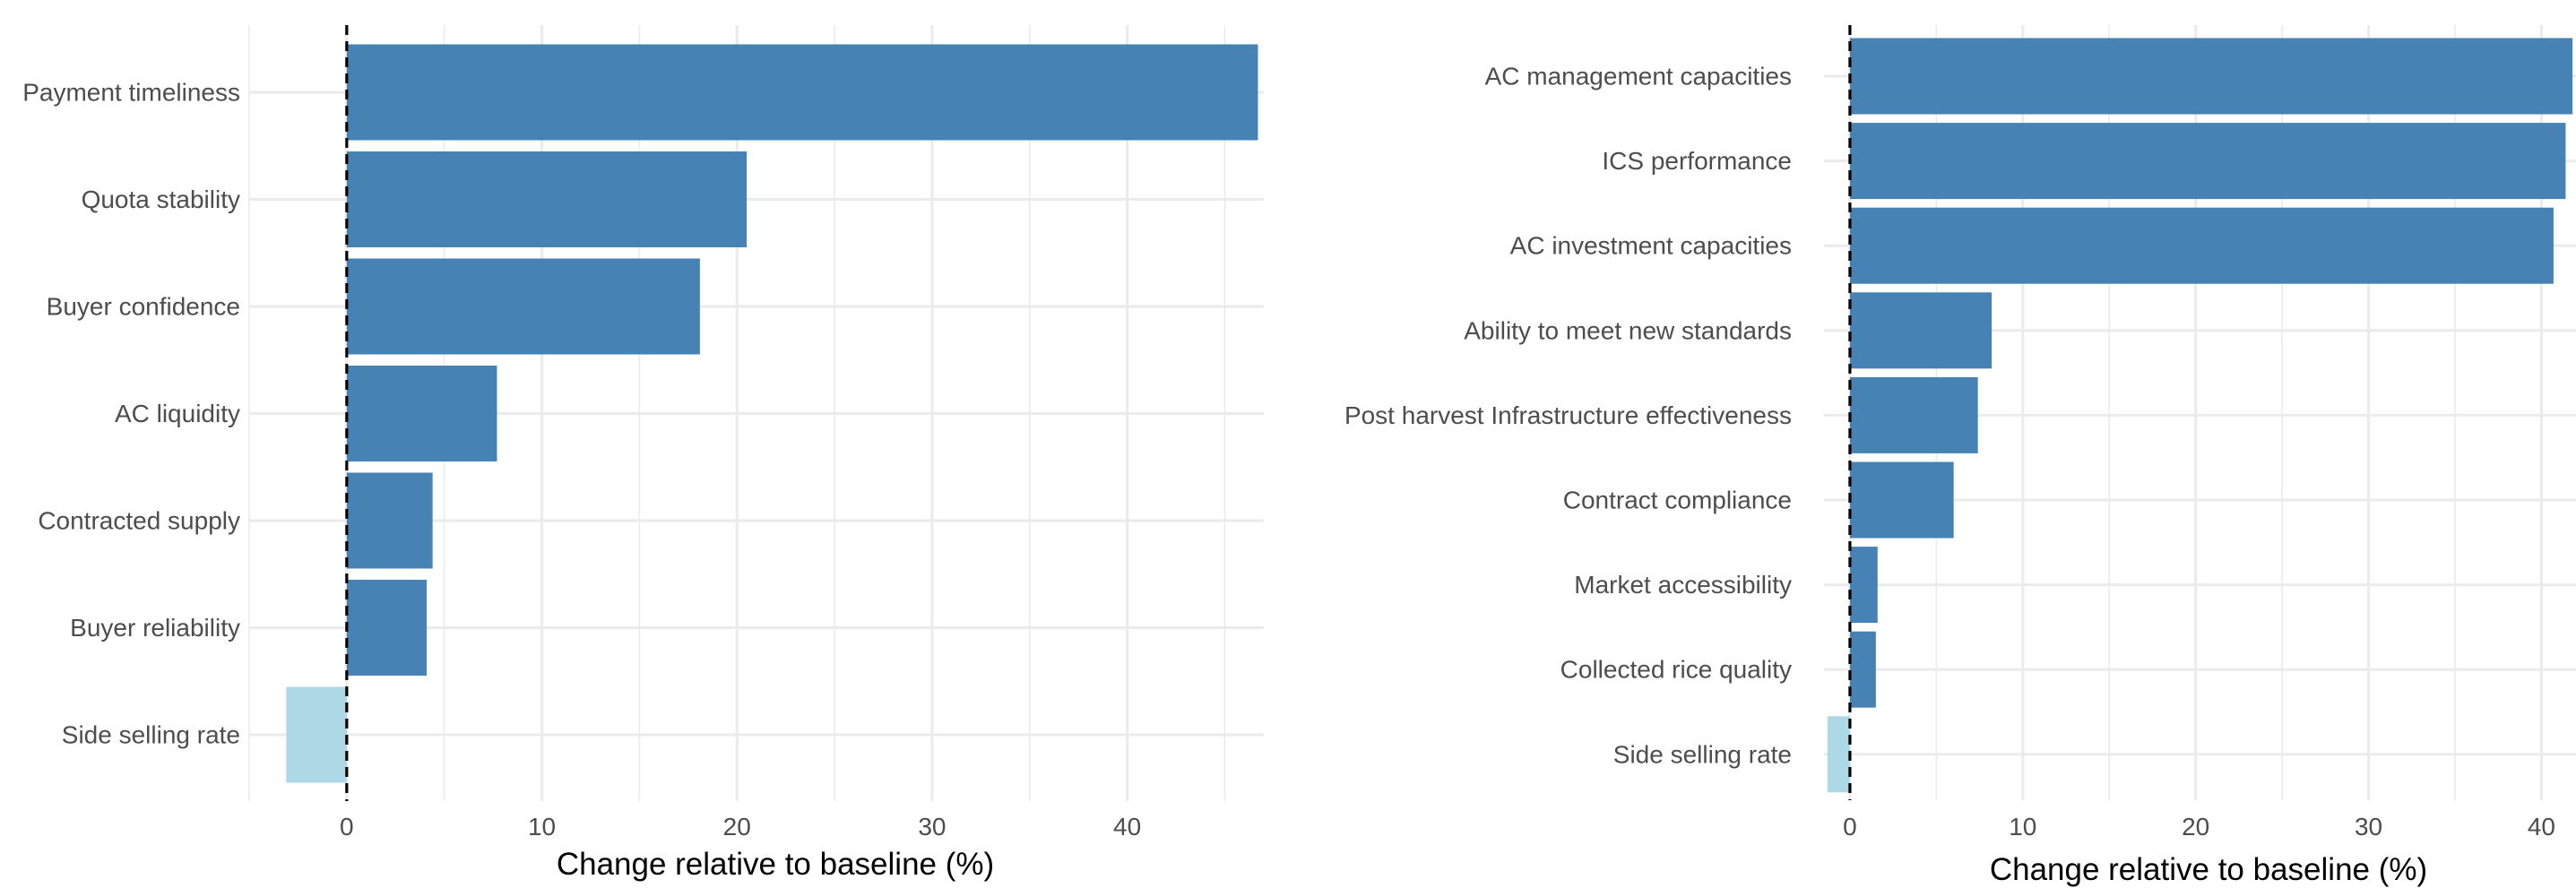 Image resolution: width=2576 pixels, height=888 pixels. What do you see at coordinates (547, 199) in the screenshot?
I see `bar-quota-stability` at bounding box center [547, 199].